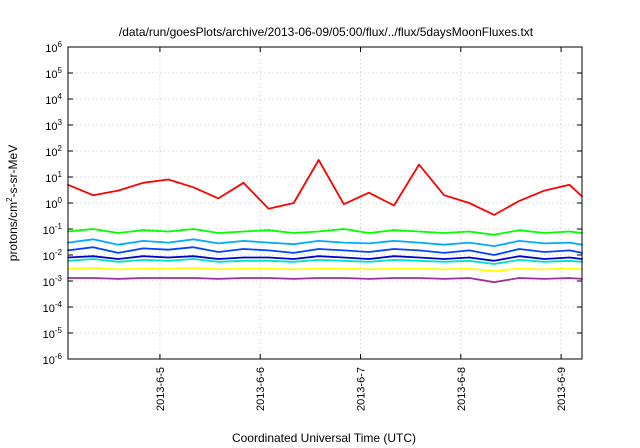 The image size is (640, 448). Describe the element at coordinates (53, 125) in the screenshot. I see `y-tick-label: 10³` at that location.